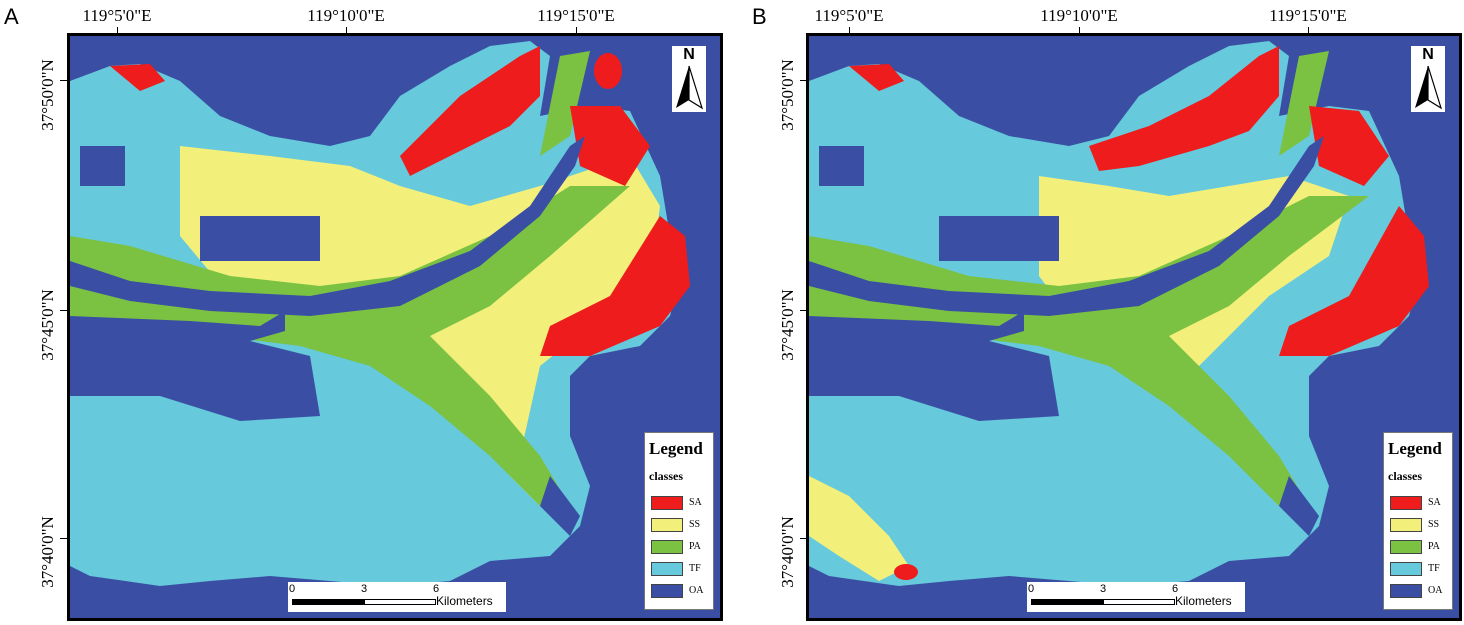  I want to click on legend-label: PA, so click(1434, 546).